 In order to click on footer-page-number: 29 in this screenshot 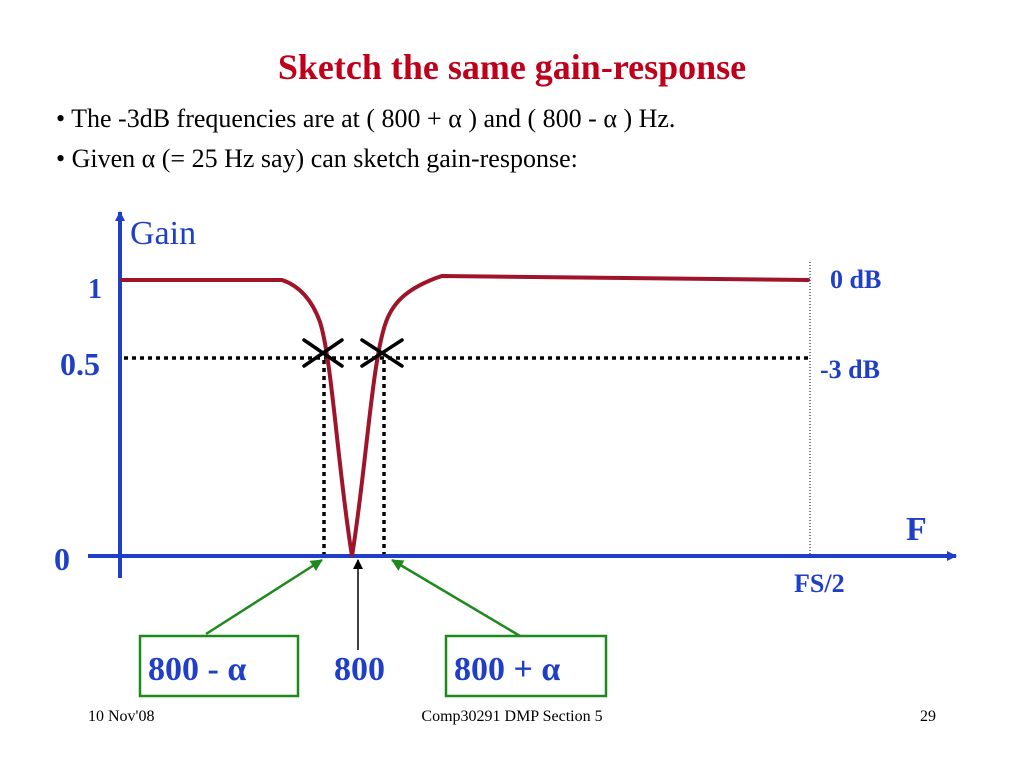, I will do `click(928, 716)`.